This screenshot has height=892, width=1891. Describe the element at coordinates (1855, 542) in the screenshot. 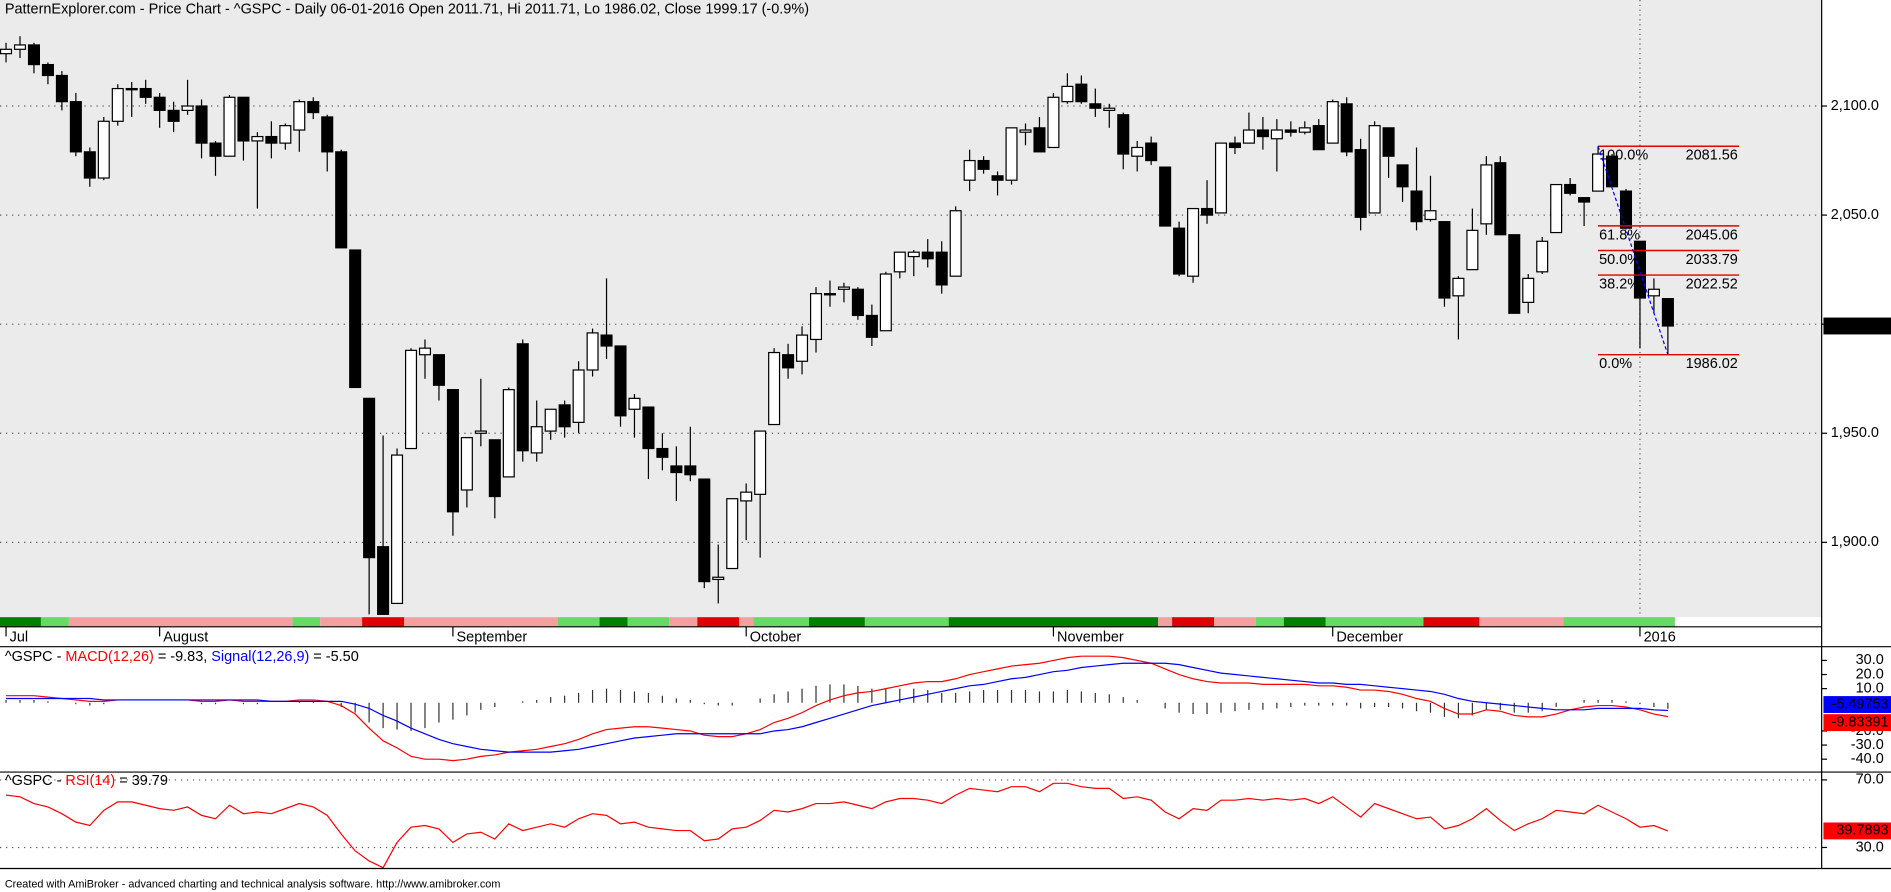

I see `y-tick-label: 1,900.0` at that location.